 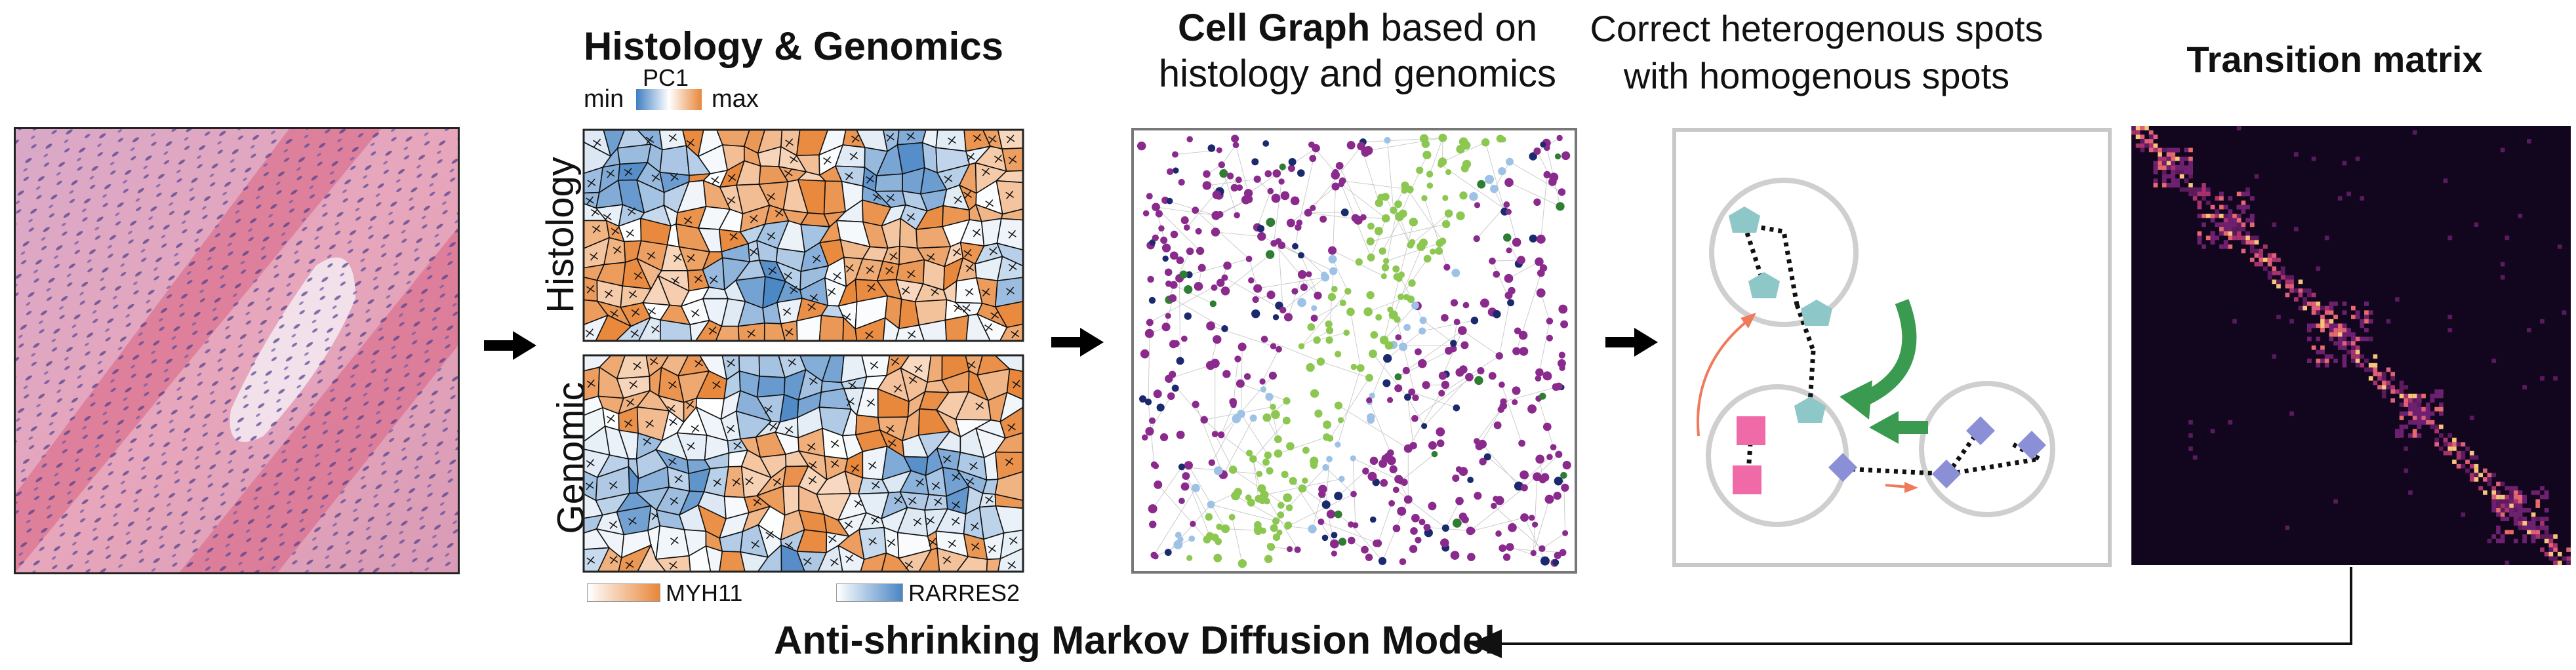 What do you see at coordinates (666, 78) in the screenshot?
I see `pc1-label: PC1` at bounding box center [666, 78].